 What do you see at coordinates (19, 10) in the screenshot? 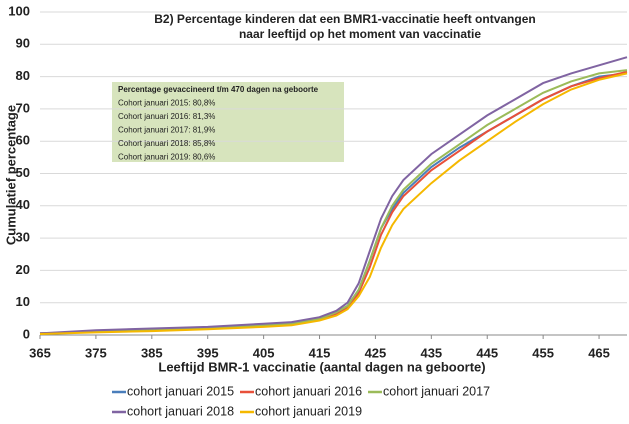
I see `y-tick-label: 100` at bounding box center [19, 10].